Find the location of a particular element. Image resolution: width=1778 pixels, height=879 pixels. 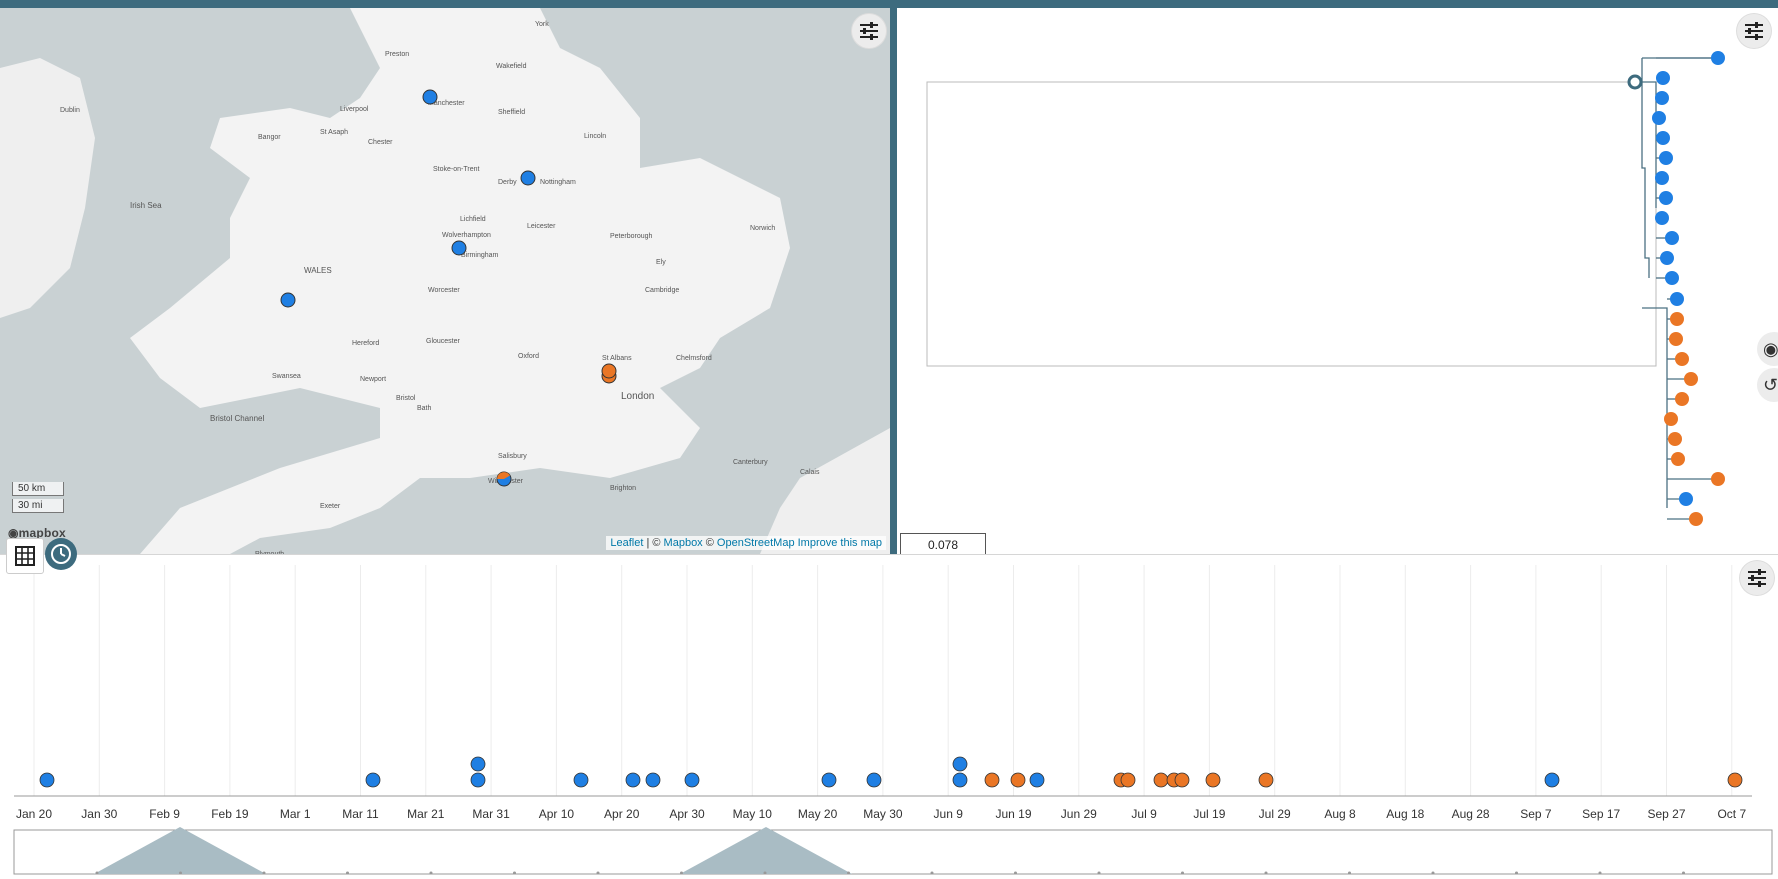

density-peak is located at coordinates (766, 850).